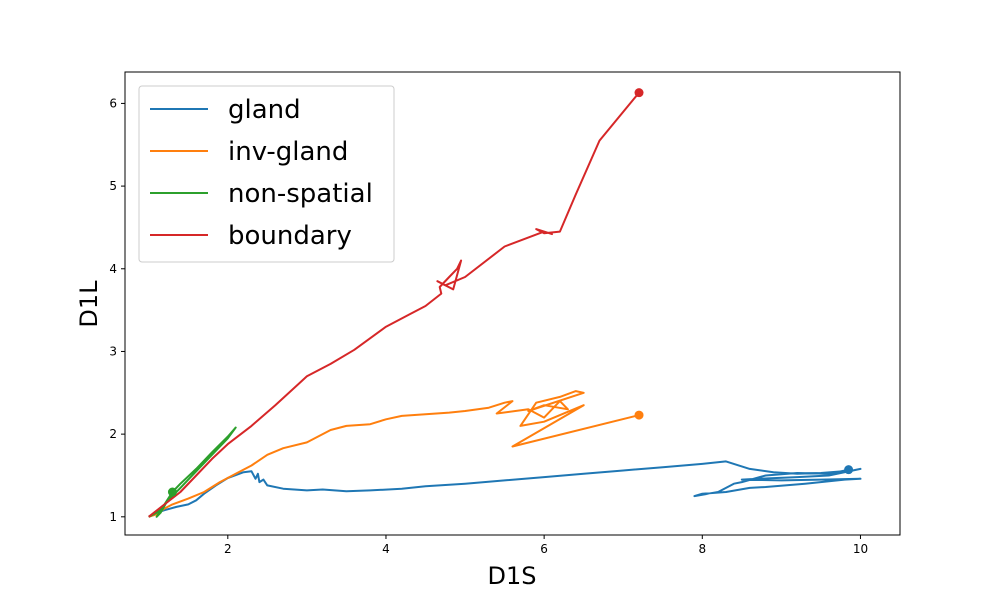 The height and width of the screenshot is (600, 1000). Describe the element at coordinates (172, 492) in the screenshot. I see `endpoint-marker-non-spatial` at that location.